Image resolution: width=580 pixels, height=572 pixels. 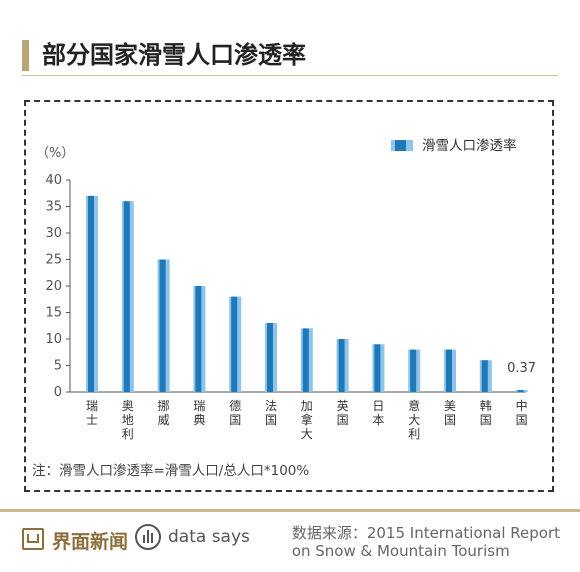 What do you see at coordinates (53, 180) in the screenshot?
I see `y-tick-label: 40` at bounding box center [53, 180].